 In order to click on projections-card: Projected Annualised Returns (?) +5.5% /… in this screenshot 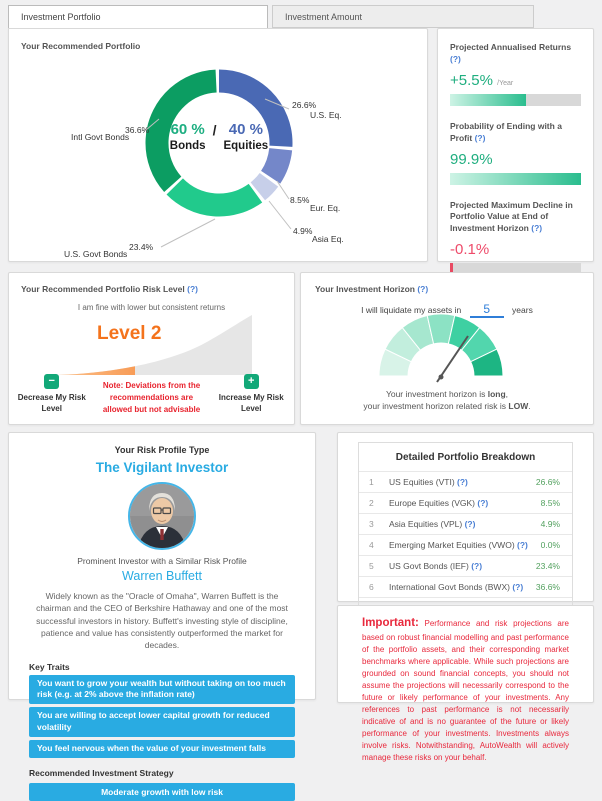, I will do `click(515, 177)`.